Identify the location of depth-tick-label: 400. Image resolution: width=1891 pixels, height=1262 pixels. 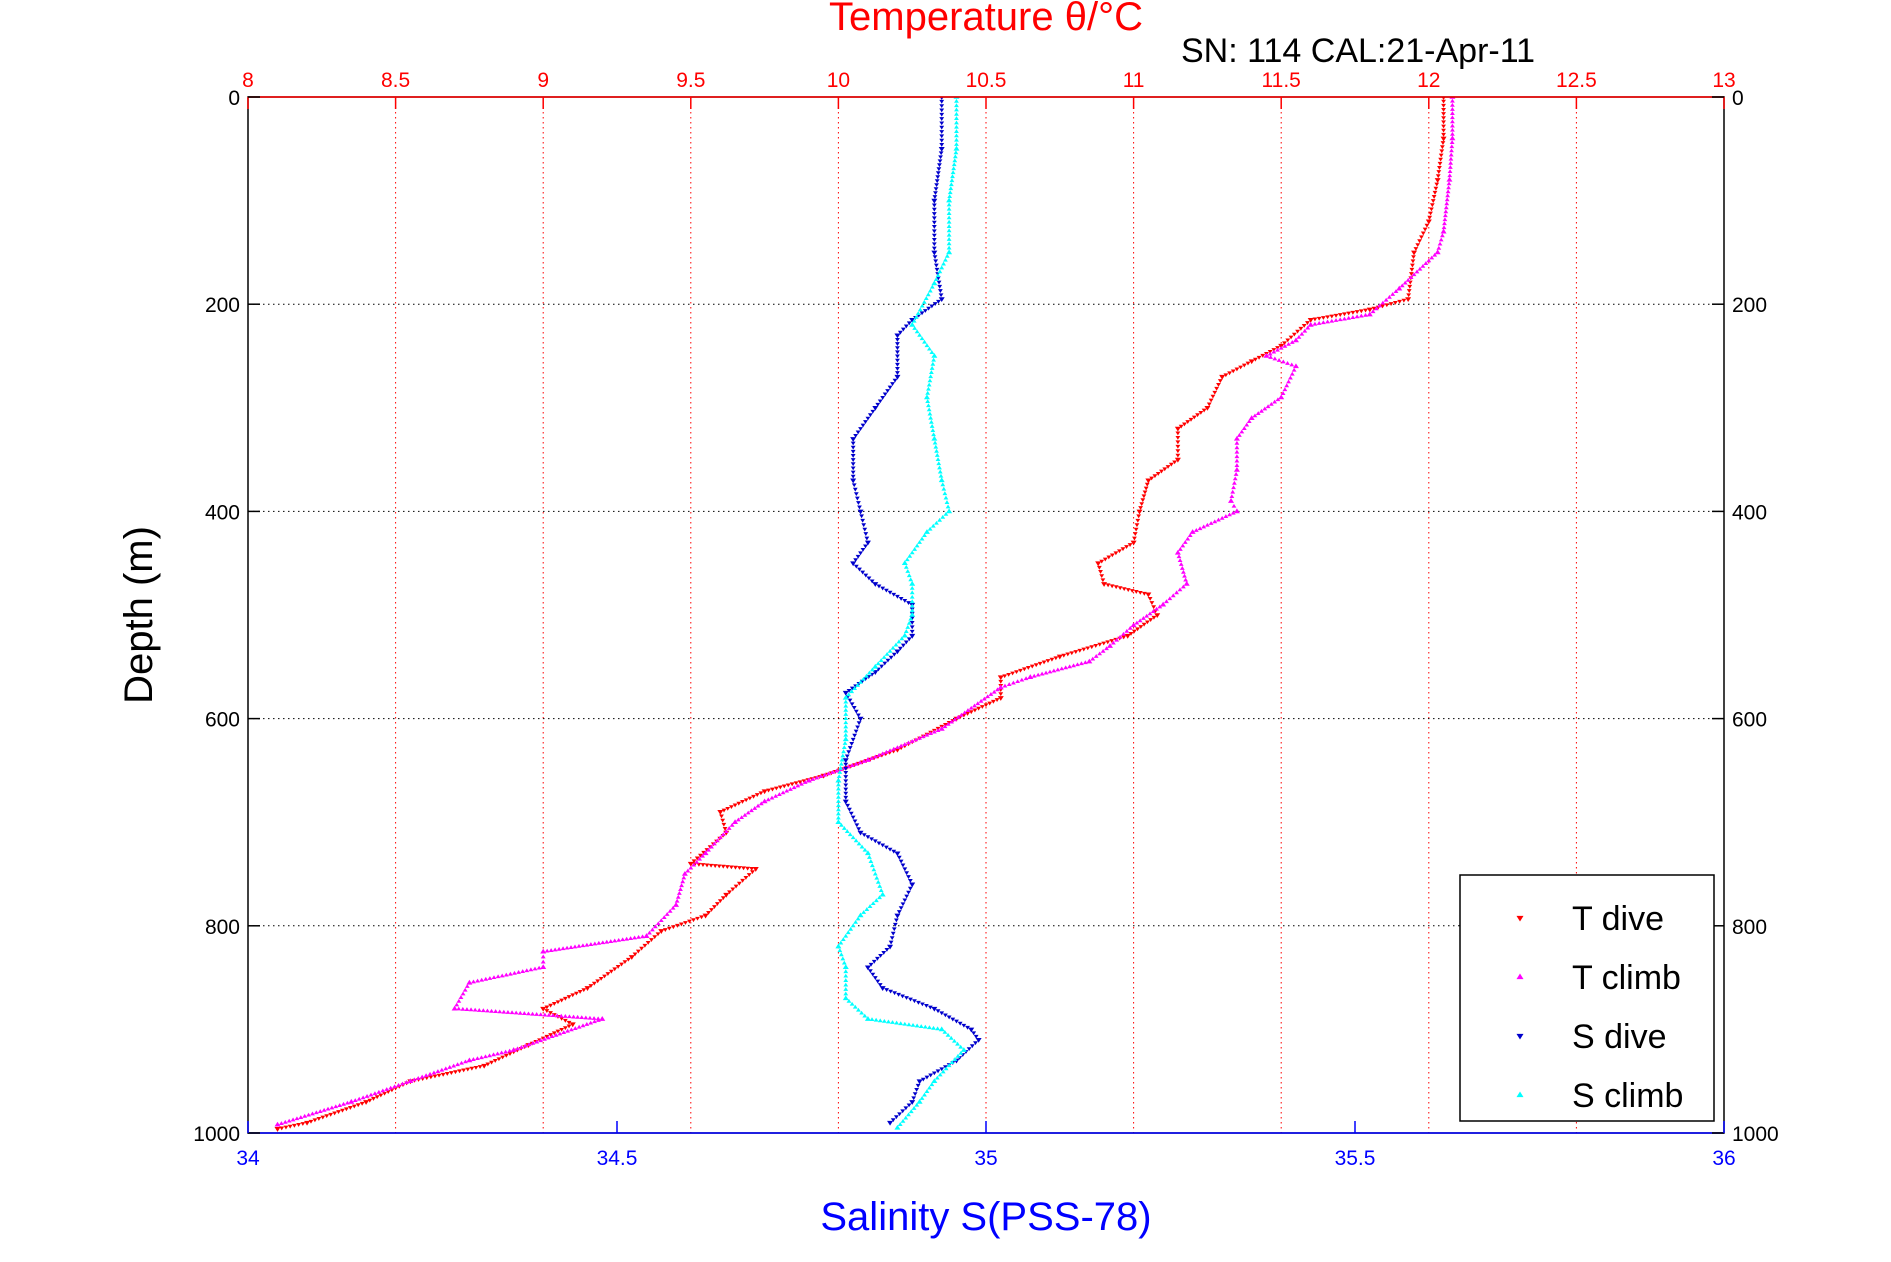
(222, 512).